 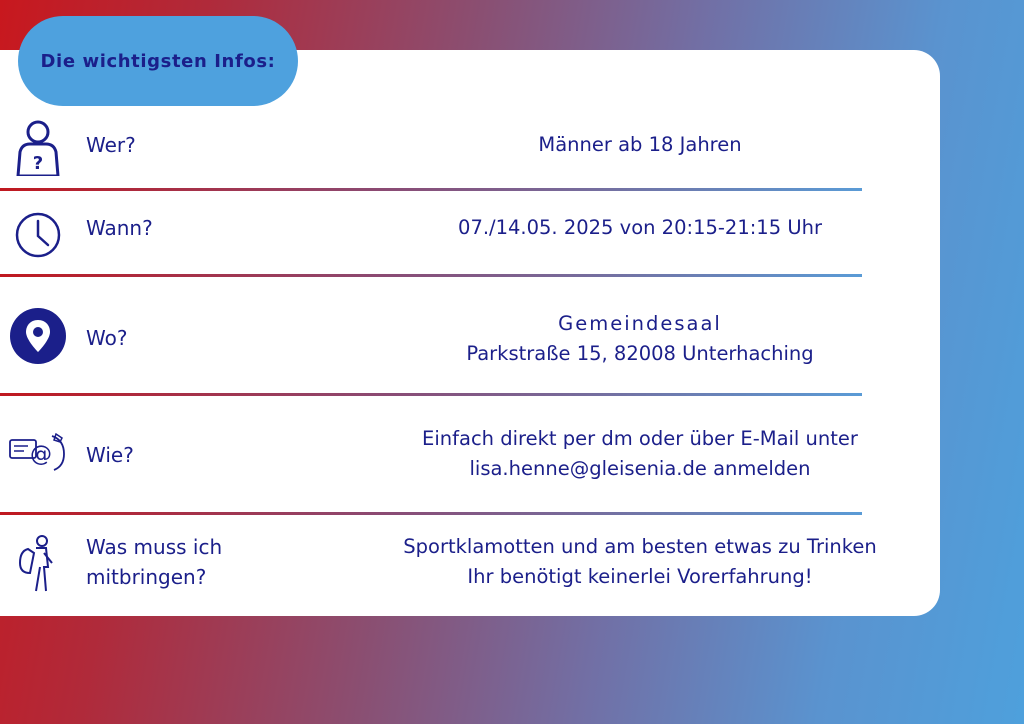 What do you see at coordinates (35, 563) in the screenshot?
I see `hiker-backpack-icon` at bounding box center [35, 563].